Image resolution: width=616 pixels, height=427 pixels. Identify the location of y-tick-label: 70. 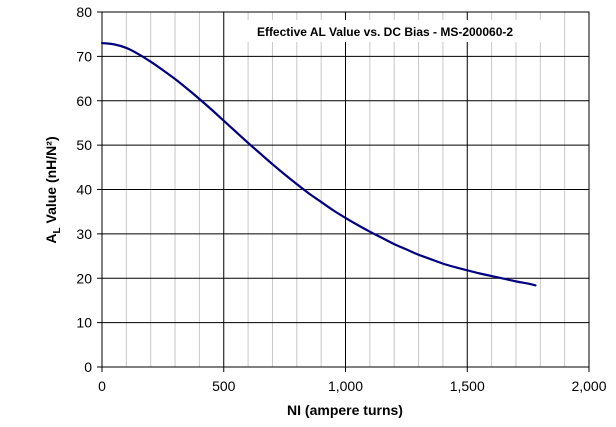
(84, 56).